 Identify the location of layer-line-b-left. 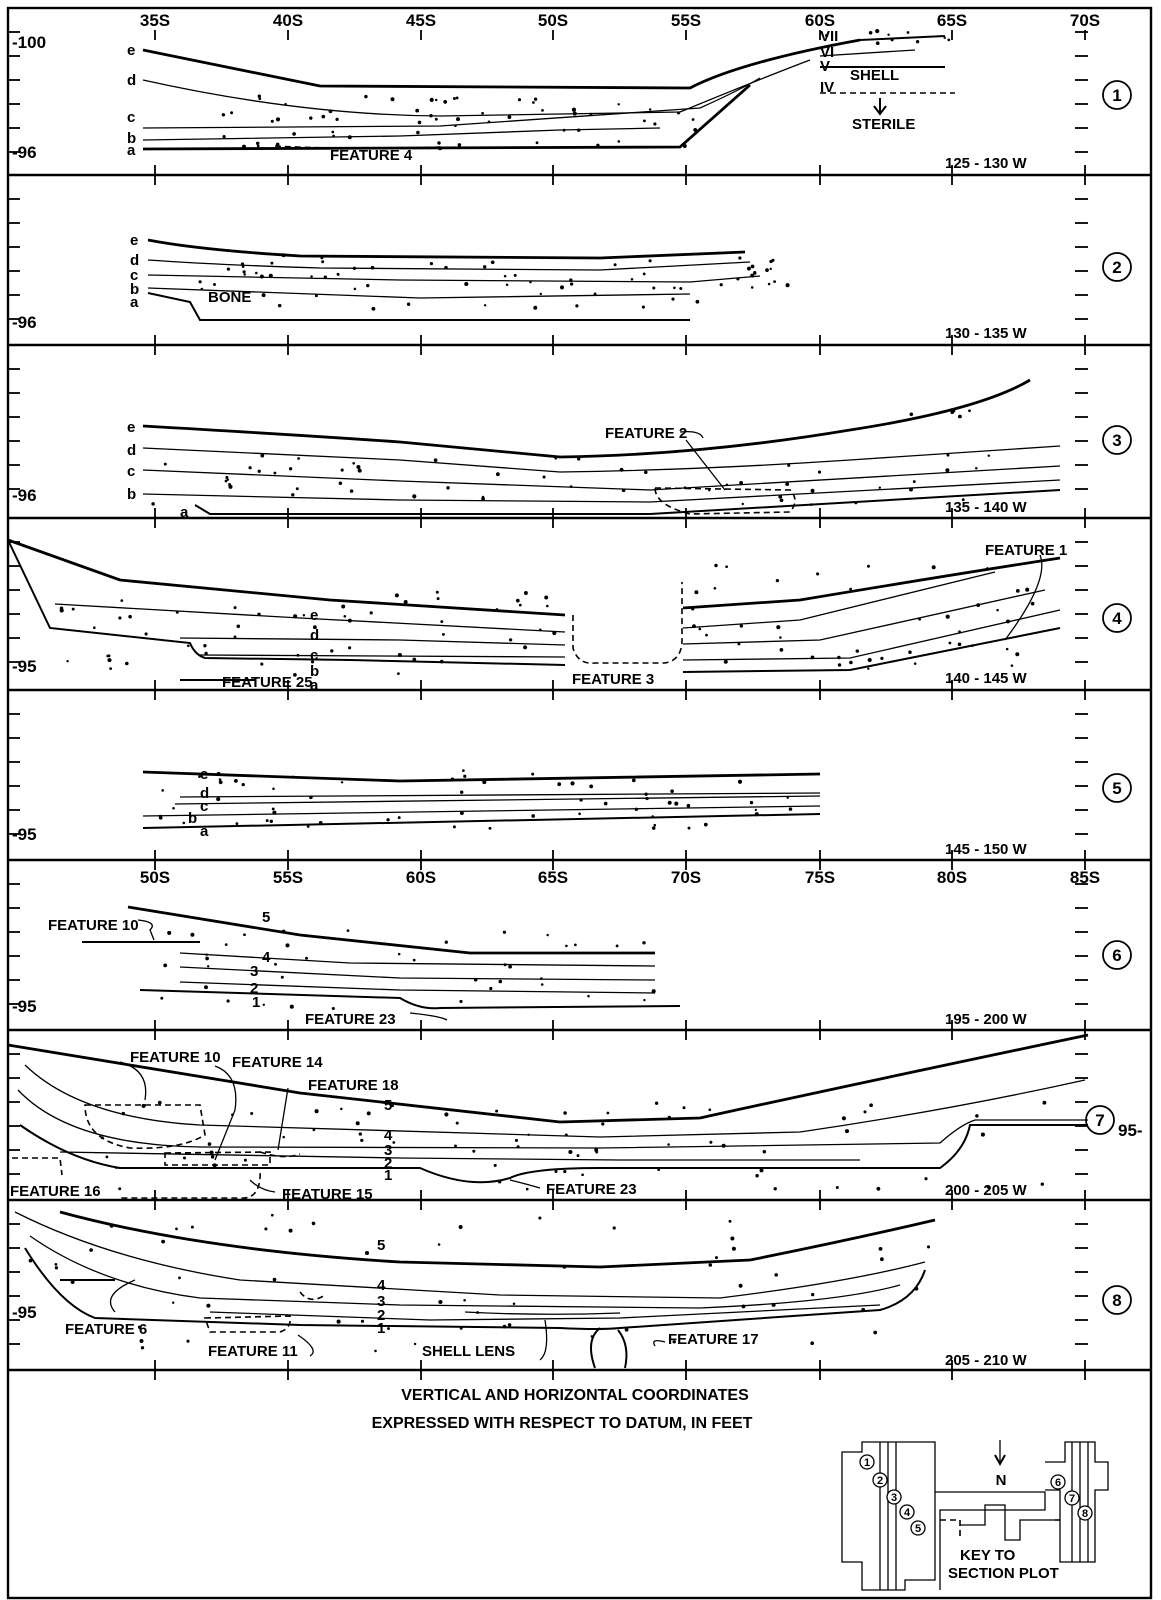
(382, 656).